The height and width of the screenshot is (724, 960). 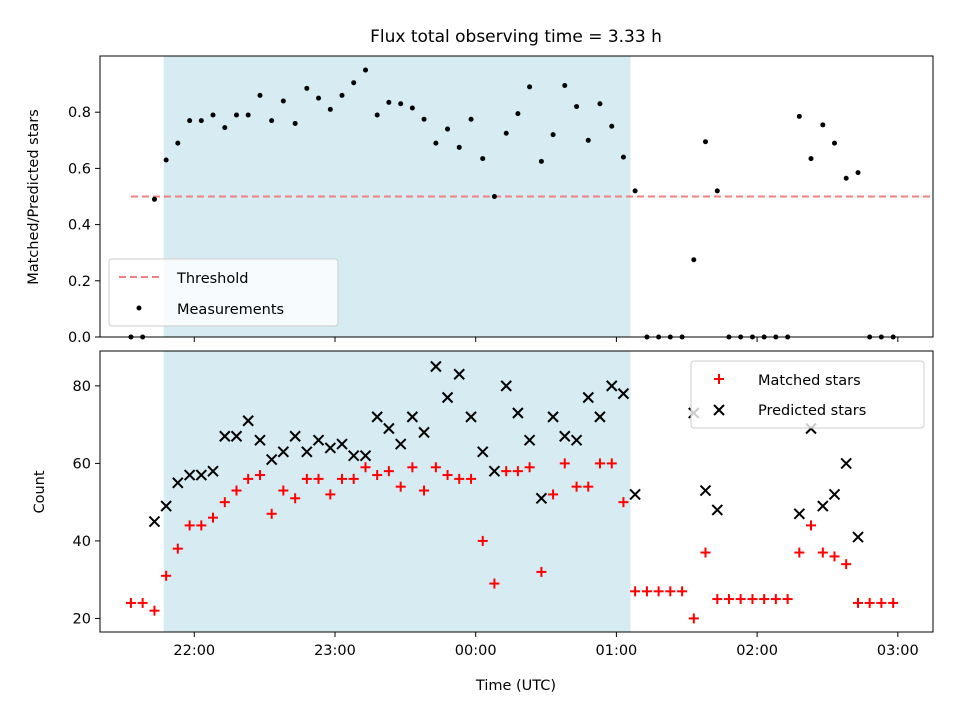 I want to click on y-tick-label: 60, so click(x=82, y=464).